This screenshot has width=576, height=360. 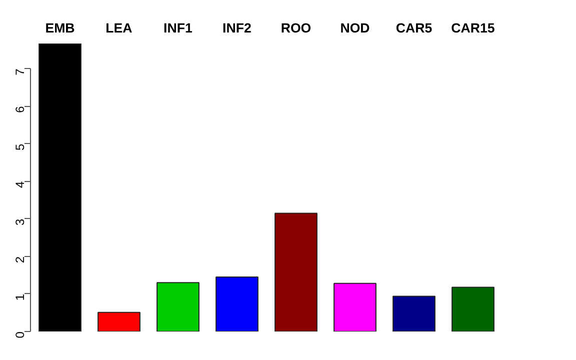 What do you see at coordinates (355, 28) in the screenshot?
I see `x-tick-label: NOD` at bounding box center [355, 28].